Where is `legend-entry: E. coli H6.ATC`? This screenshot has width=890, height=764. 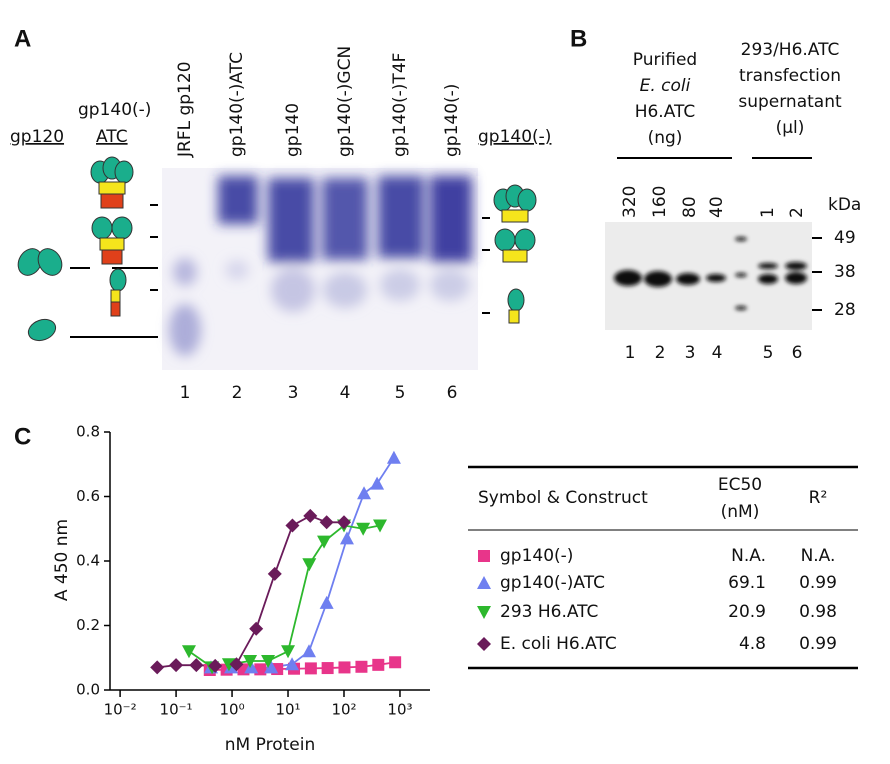 legend-entry: E. coli H6.ATC is located at coordinates (558, 644).